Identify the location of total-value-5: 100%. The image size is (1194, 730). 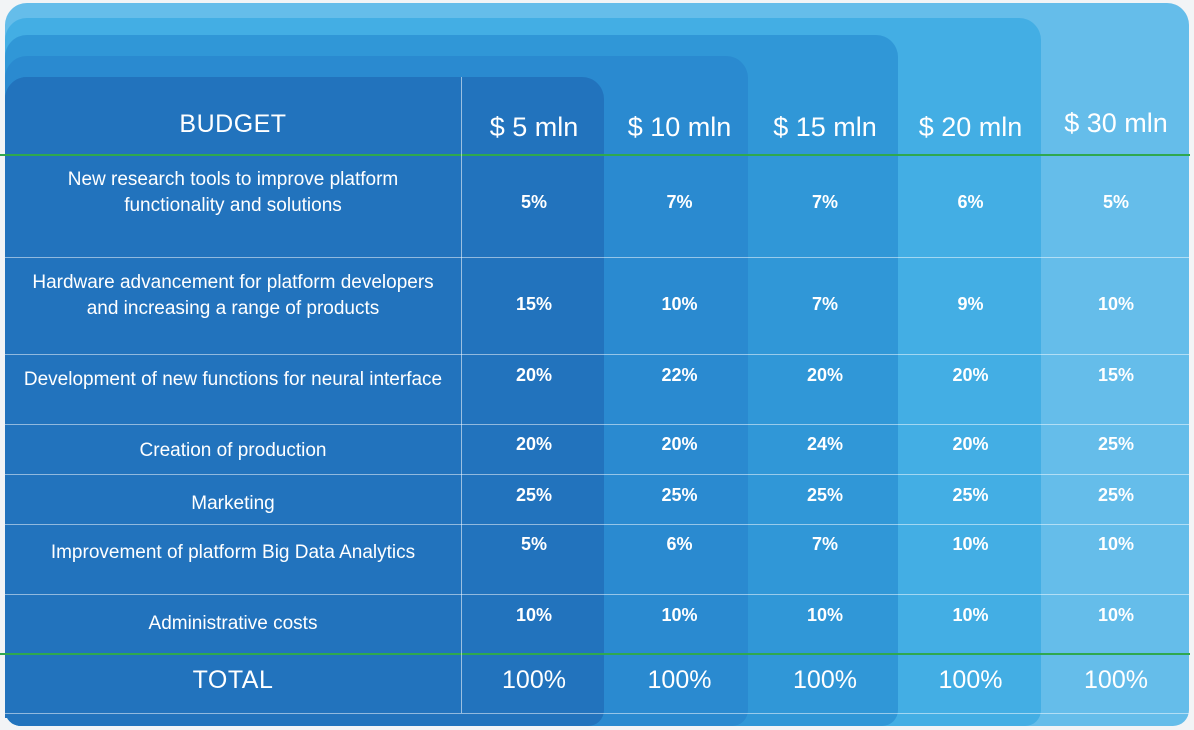
(534, 679).